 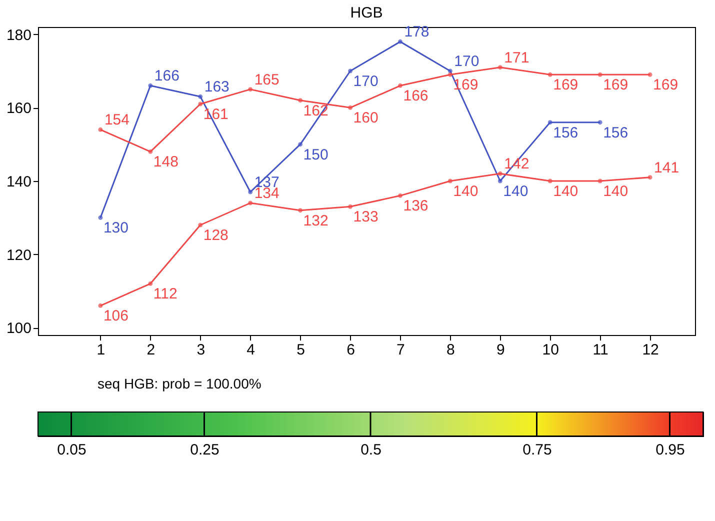 What do you see at coordinates (205, 450) in the screenshot?
I see `color-bar-label: 0.25` at bounding box center [205, 450].